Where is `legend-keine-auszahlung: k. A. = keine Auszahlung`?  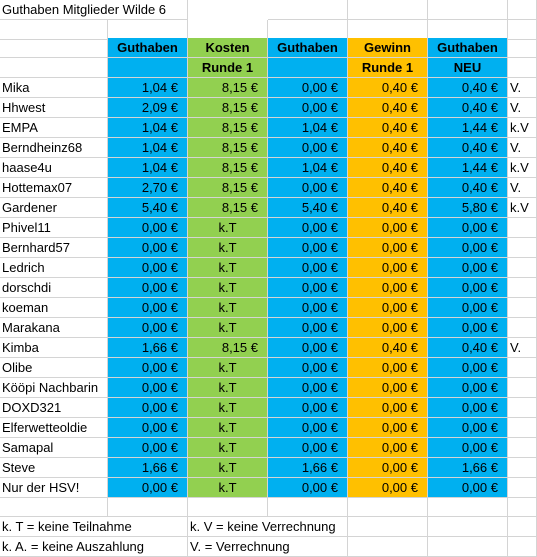 legend-keine-auszahlung: k. A. = keine Auszahlung is located at coordinates (94, 547).